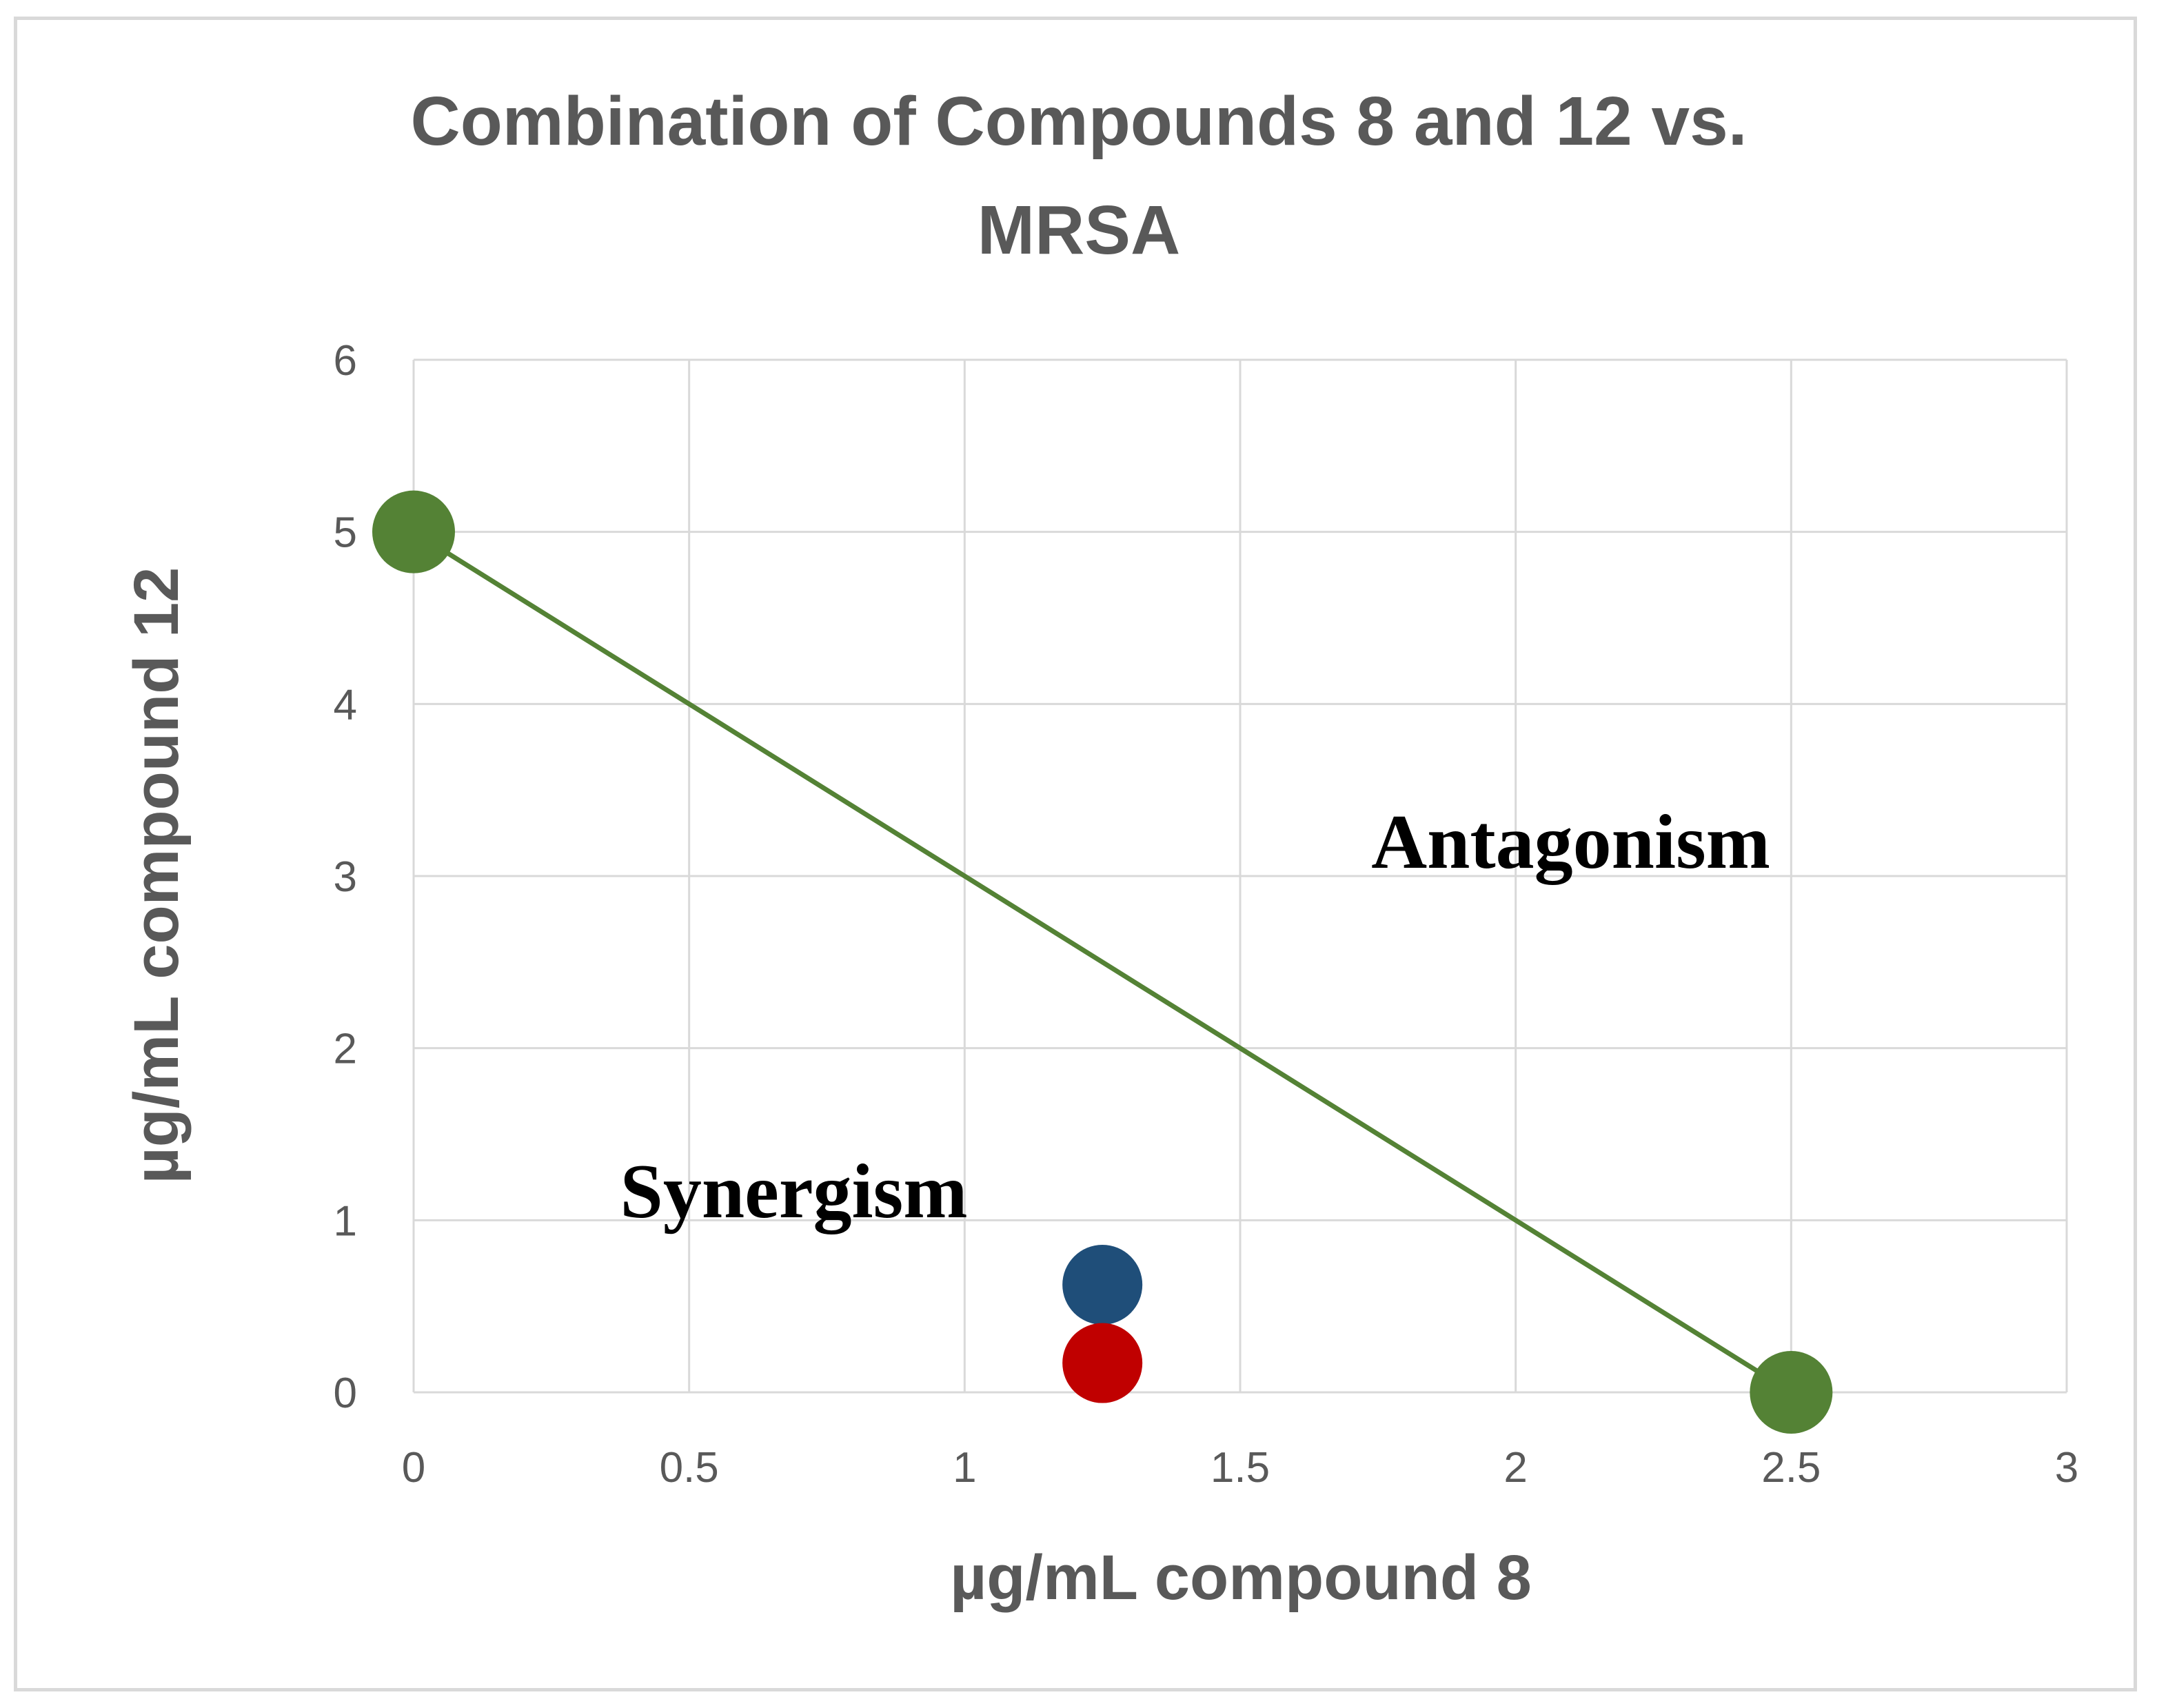  I want to click on y-tick-label: 4, so click(345, 705).